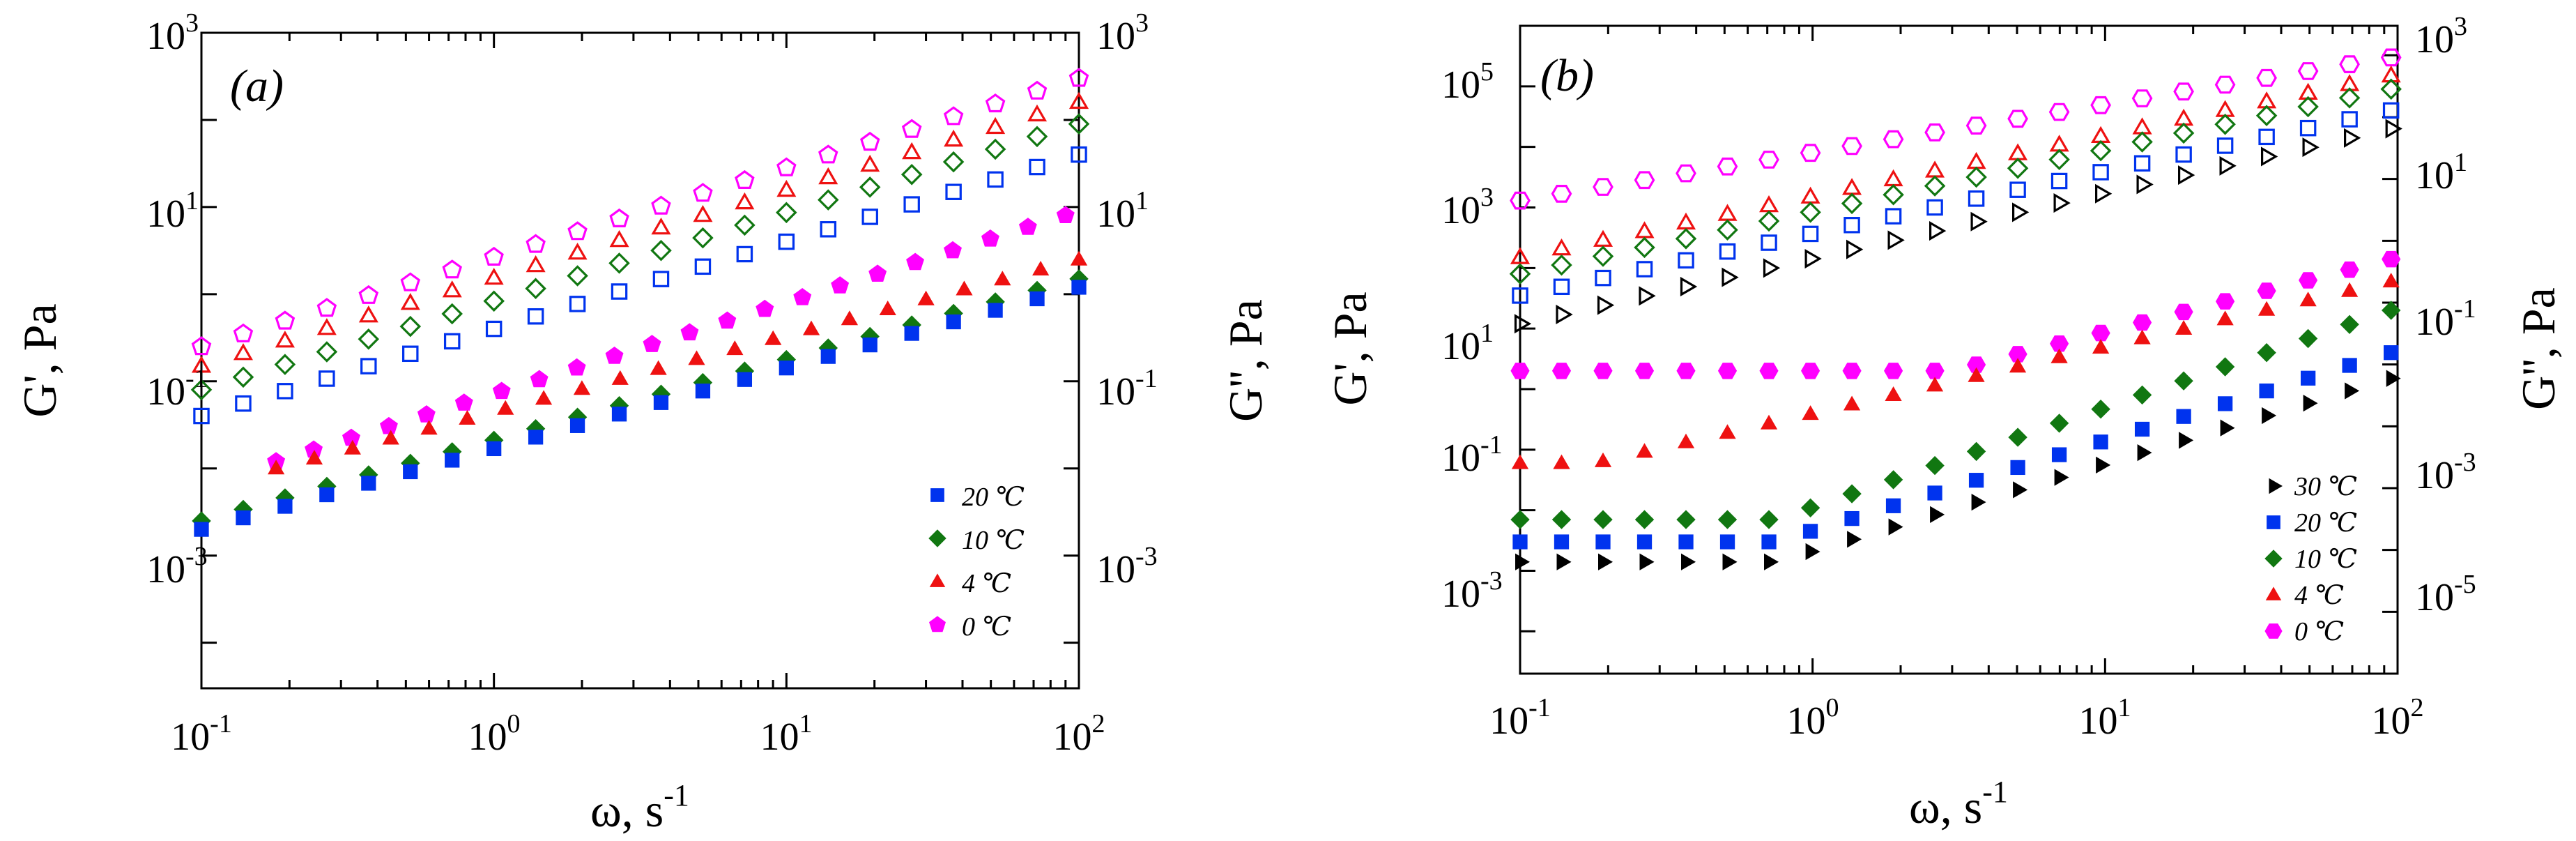  Describe the element at coordinates (993, 497) in the screenshot. I see `legend-label: 20 ℃` at that location.